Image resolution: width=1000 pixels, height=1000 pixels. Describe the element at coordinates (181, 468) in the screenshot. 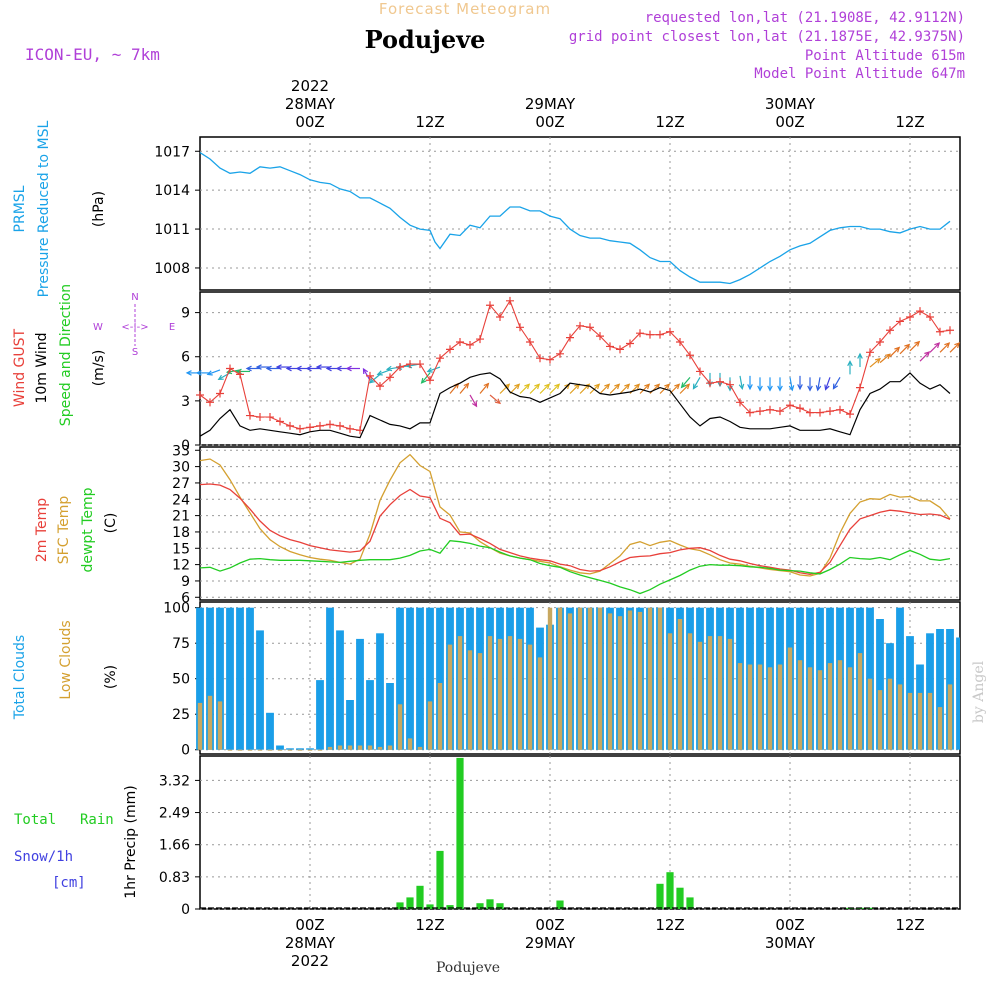

I see `temp-ytick-label: 30` at that location.